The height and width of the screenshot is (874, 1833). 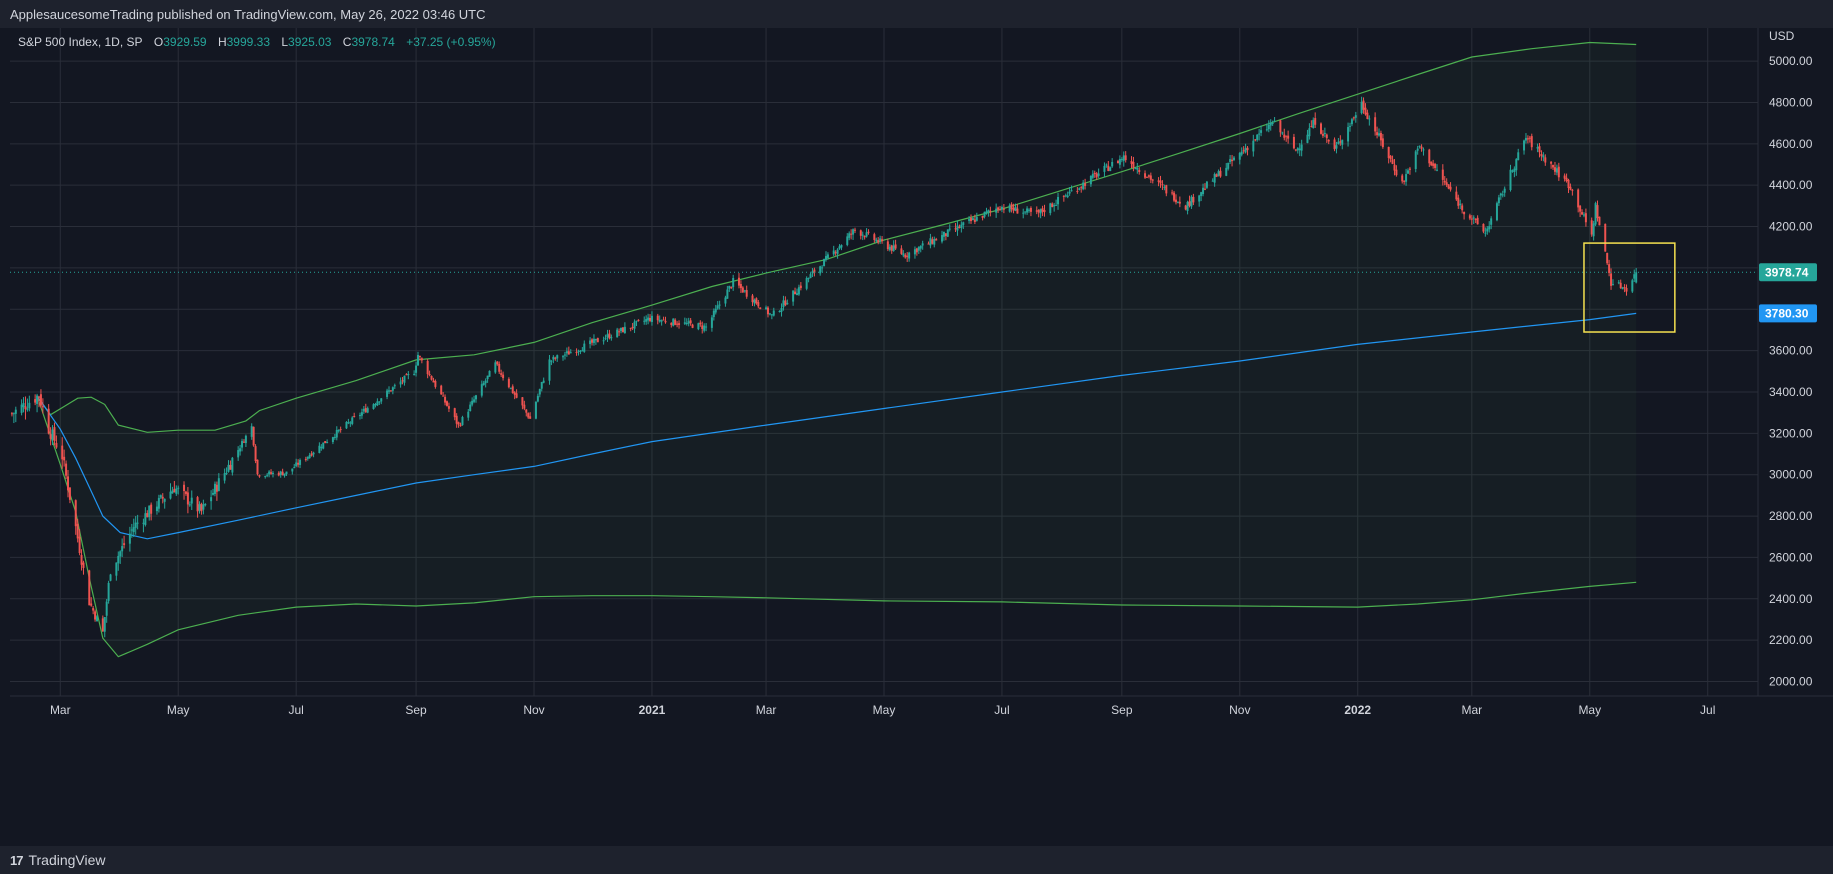 I want to click on tradingview-brand: TradingView, so click(x=67, y=860).